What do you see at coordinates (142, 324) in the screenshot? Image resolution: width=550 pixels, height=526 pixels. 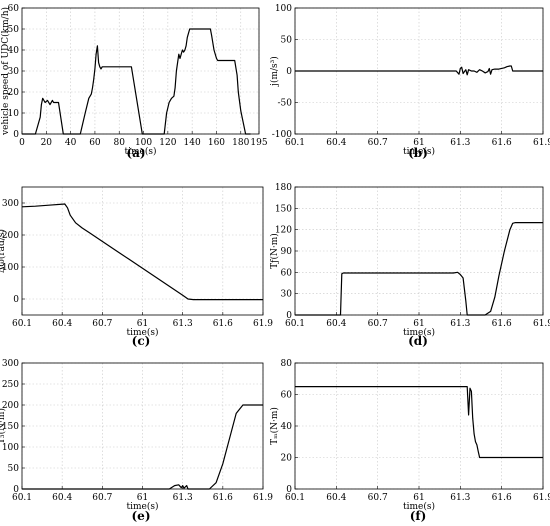 I see `panel-c-x-tick-label: 61` at bounding box center [142, 324].